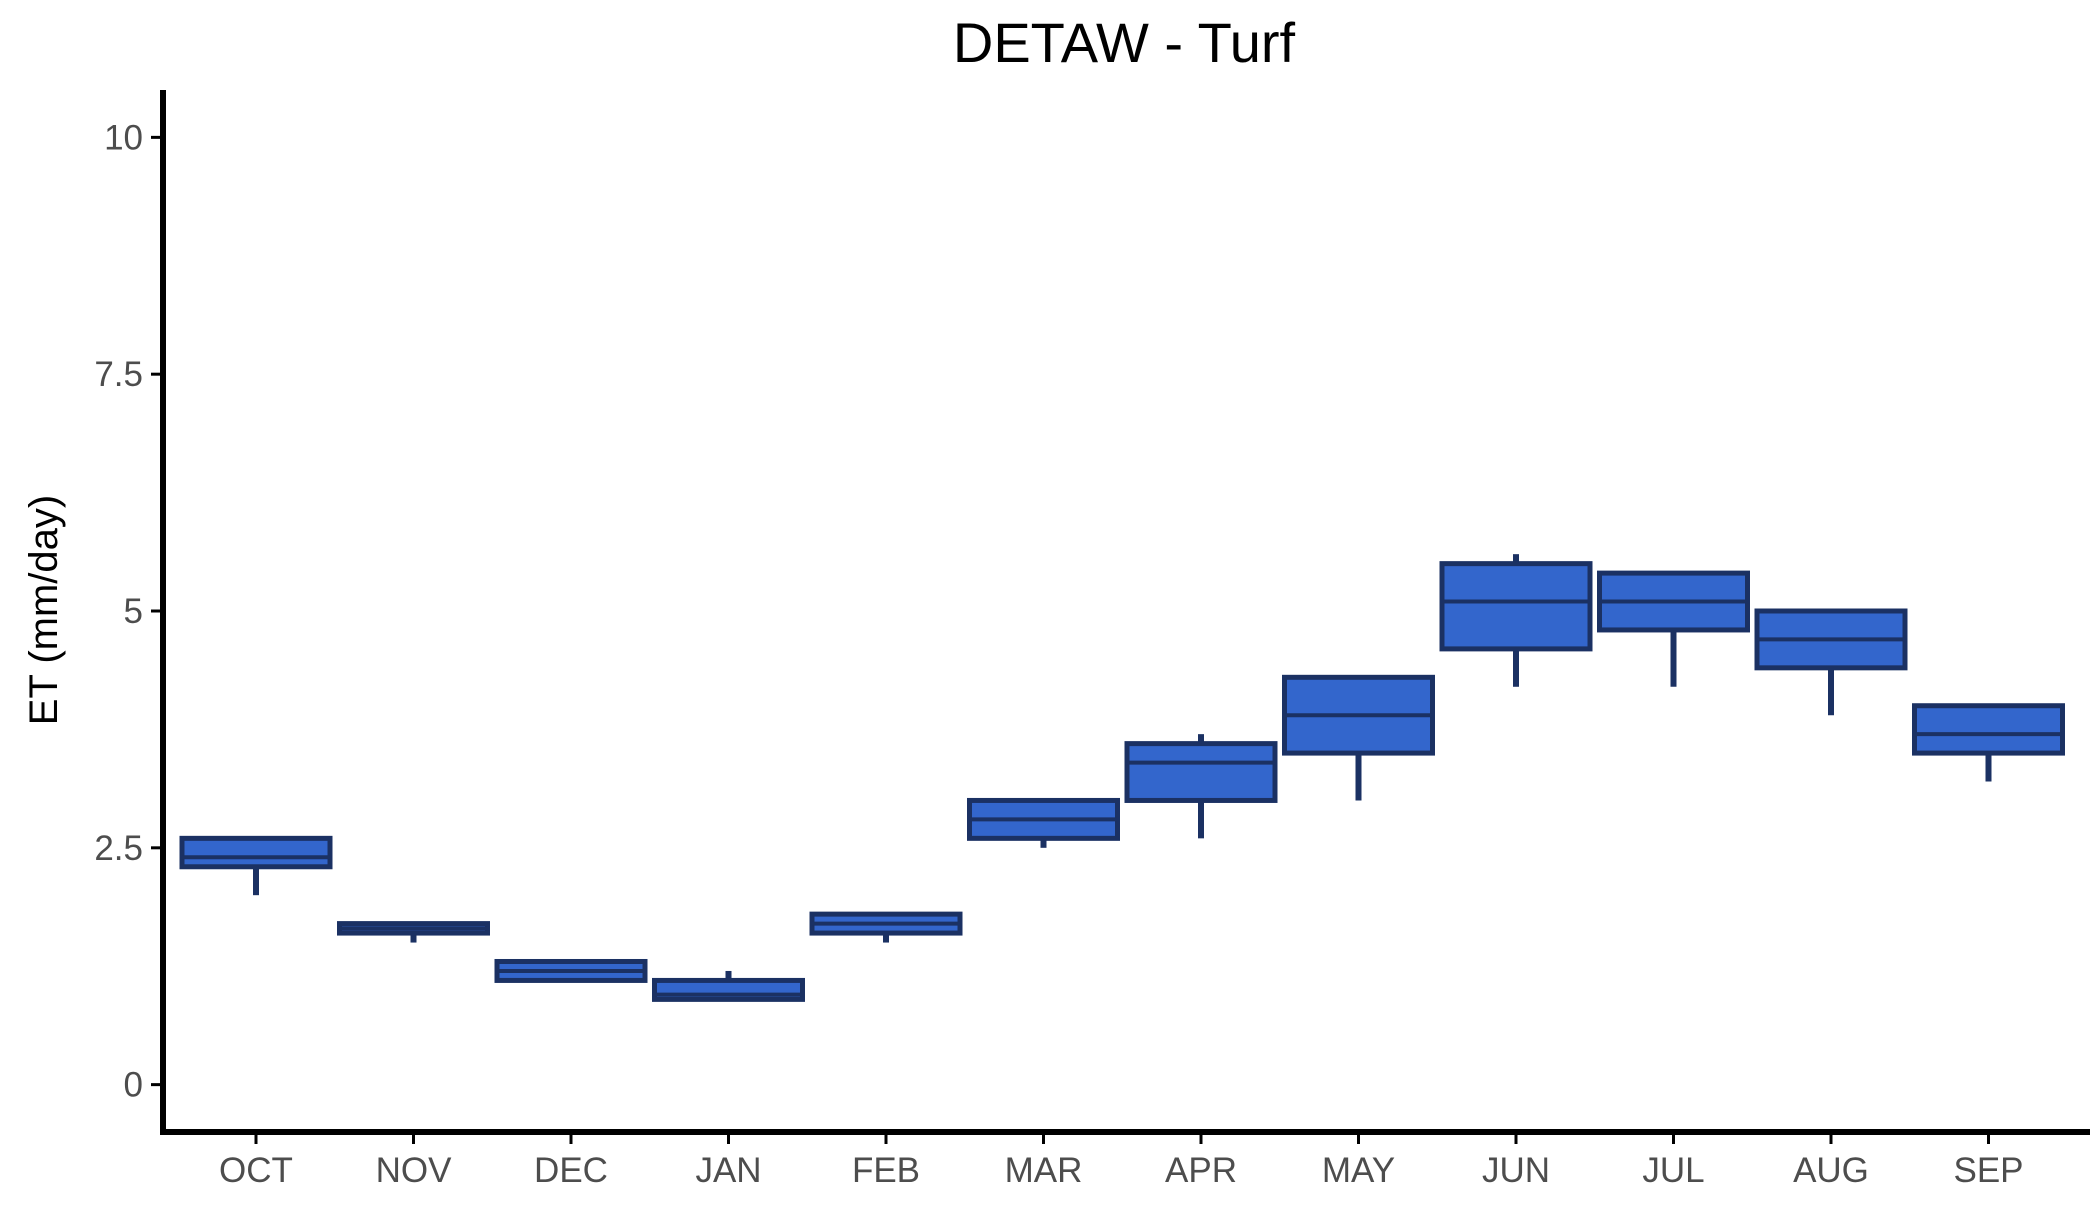  What do you see at coordinates (133, 611) in the screenshot?
I see `y-tick-label: 5` at bounding box center [133, 611].